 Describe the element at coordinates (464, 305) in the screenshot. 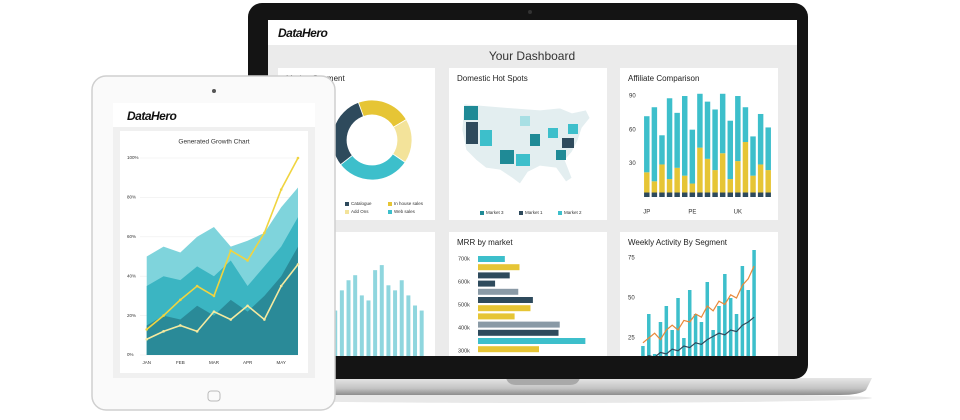

I see `y-tick-label: 500k` at that location.